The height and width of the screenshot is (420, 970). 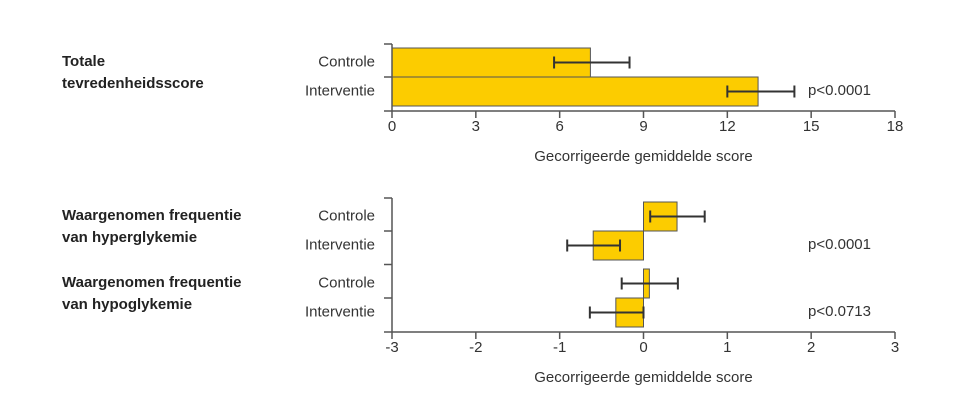 What do you see at coordinates (391, 347) in the screenshot?
I see `x-tick-label: -3` at bounding box center [391, 347].